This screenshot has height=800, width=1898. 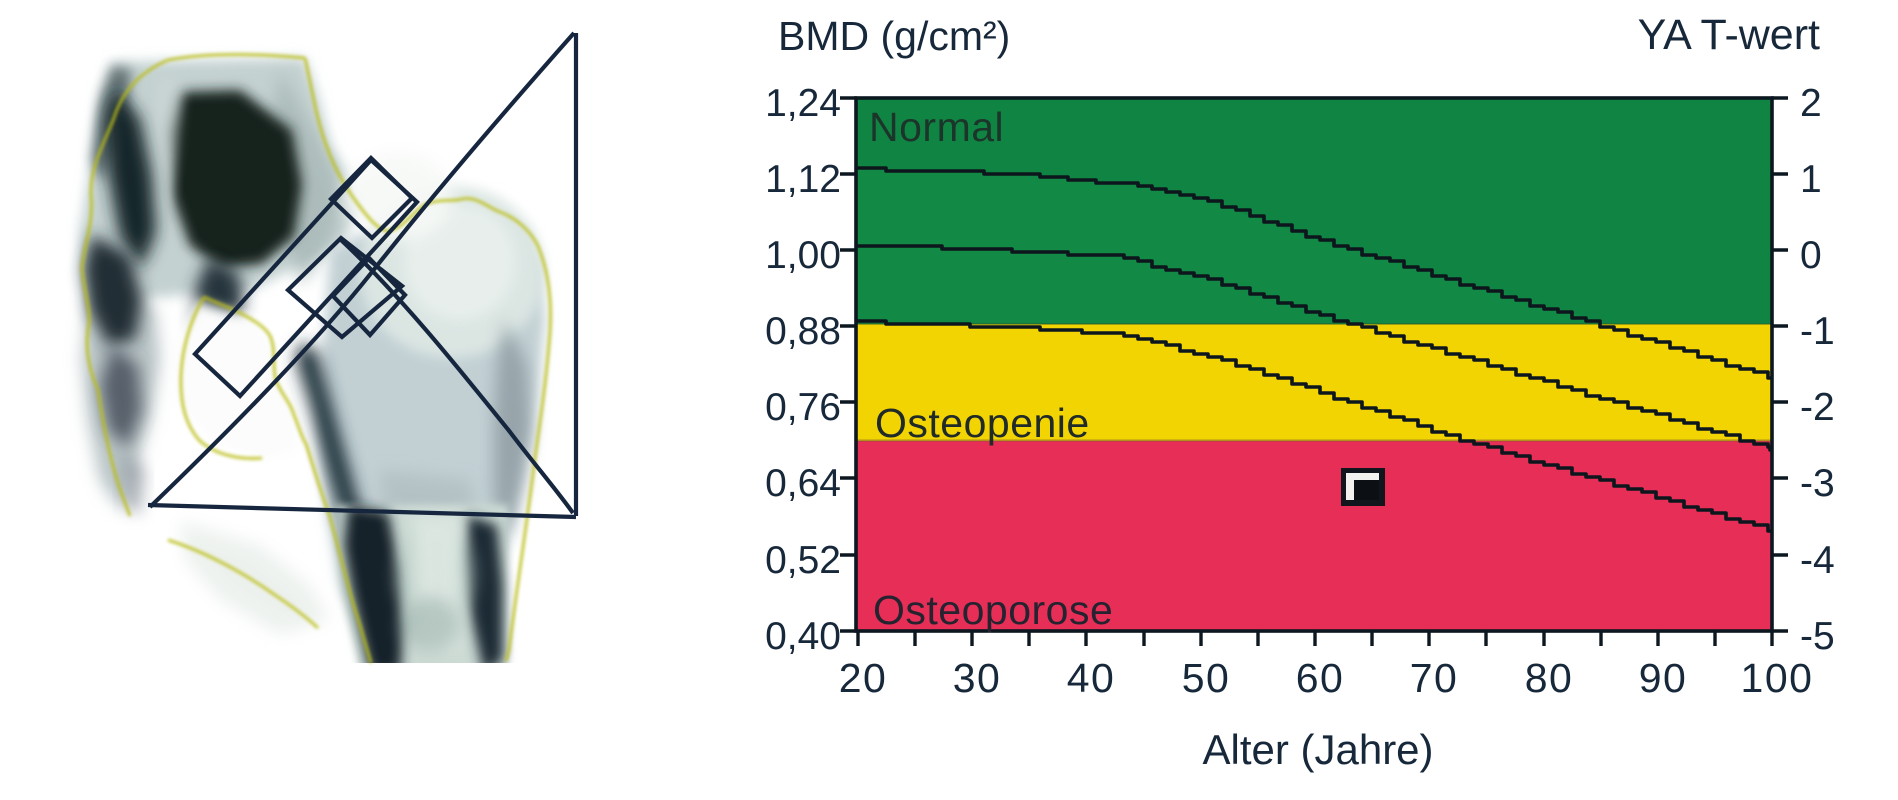 I want to click on svg-text: 1,12, so click(x=803, y=179).